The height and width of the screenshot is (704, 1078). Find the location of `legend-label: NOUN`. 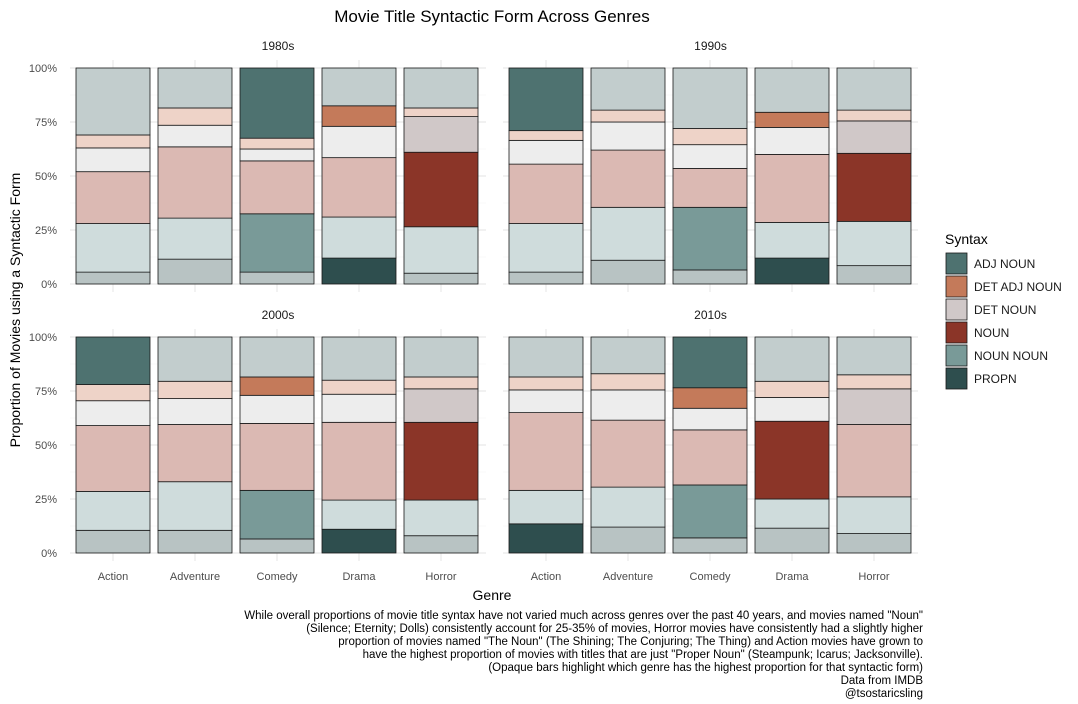

legend-label: NOUN is located at coordinates (991, 333).